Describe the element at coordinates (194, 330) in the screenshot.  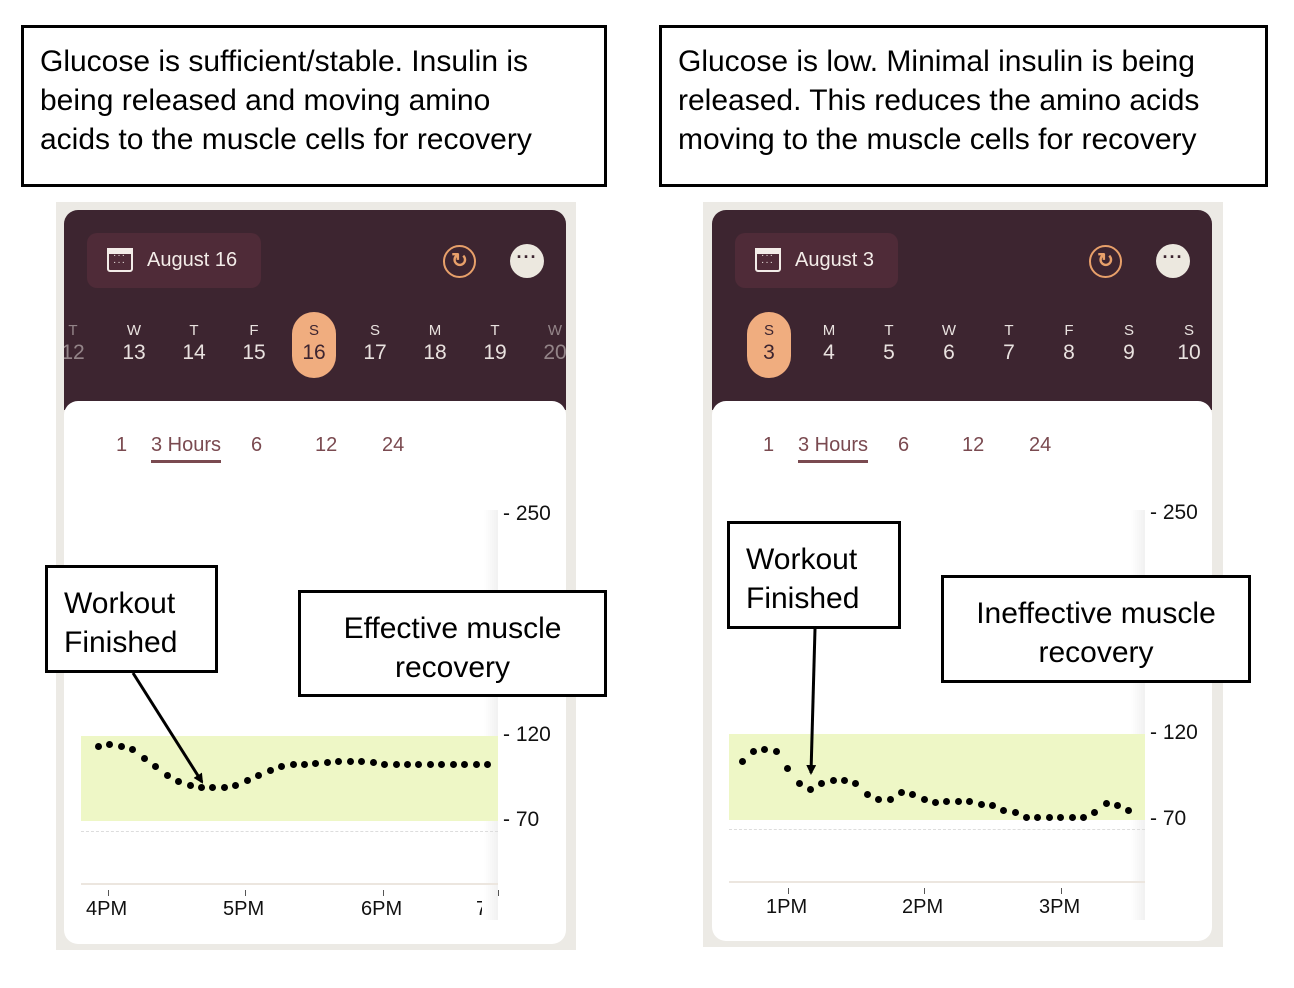
I see `weekday-letter: T` at that location.